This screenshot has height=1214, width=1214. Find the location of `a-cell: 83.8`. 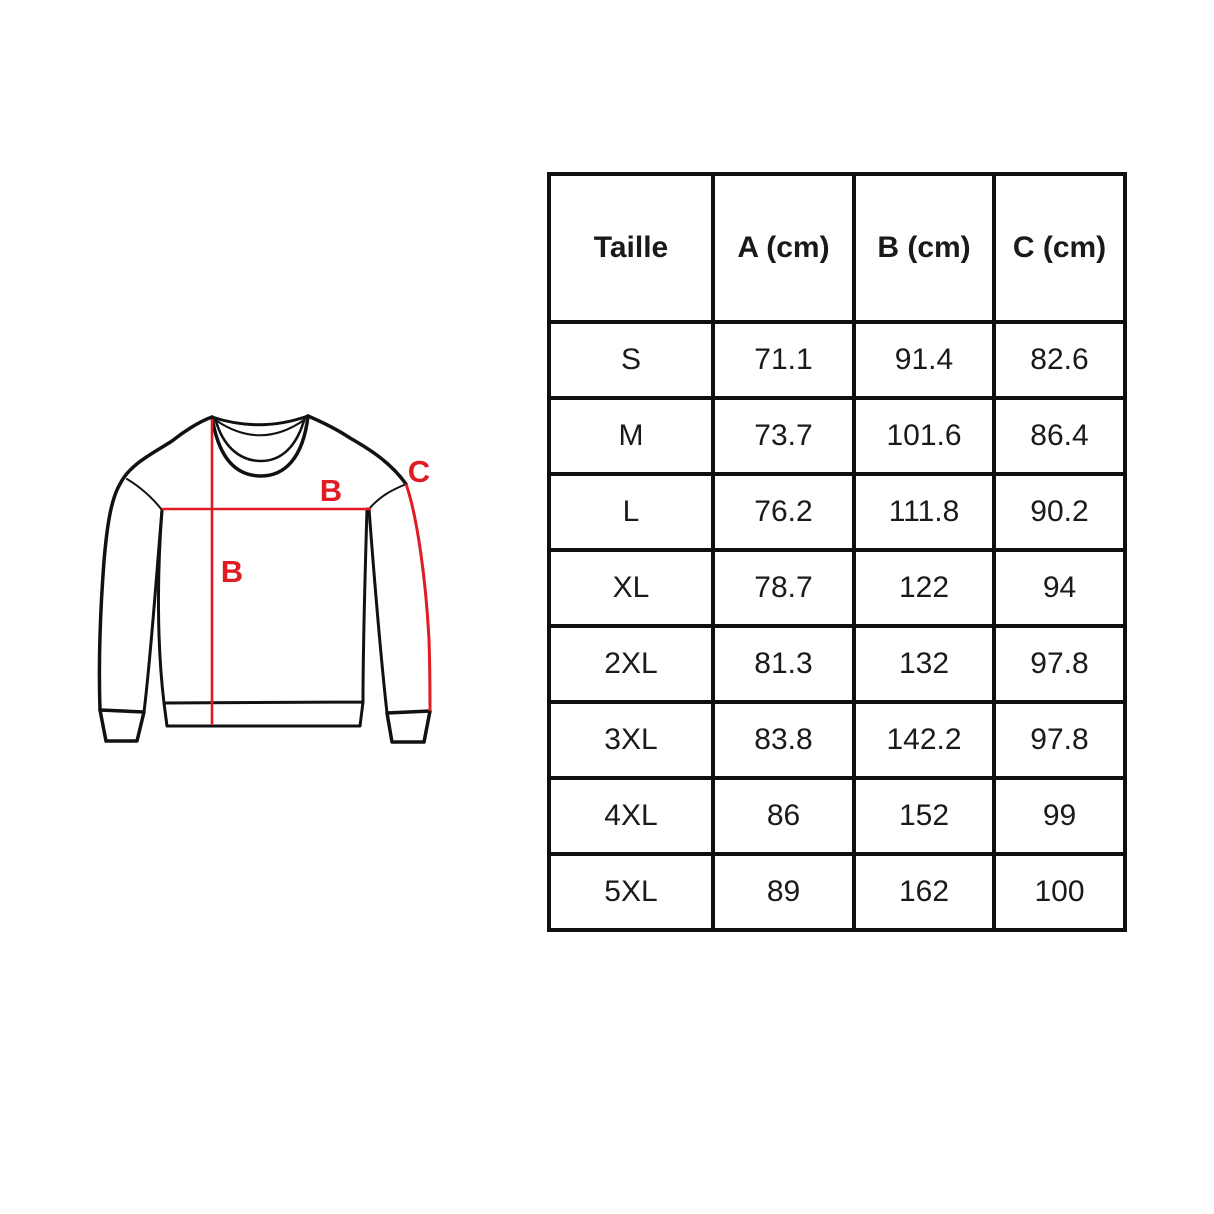

a-cell: 83.8 is located at coordinates (783, 740).